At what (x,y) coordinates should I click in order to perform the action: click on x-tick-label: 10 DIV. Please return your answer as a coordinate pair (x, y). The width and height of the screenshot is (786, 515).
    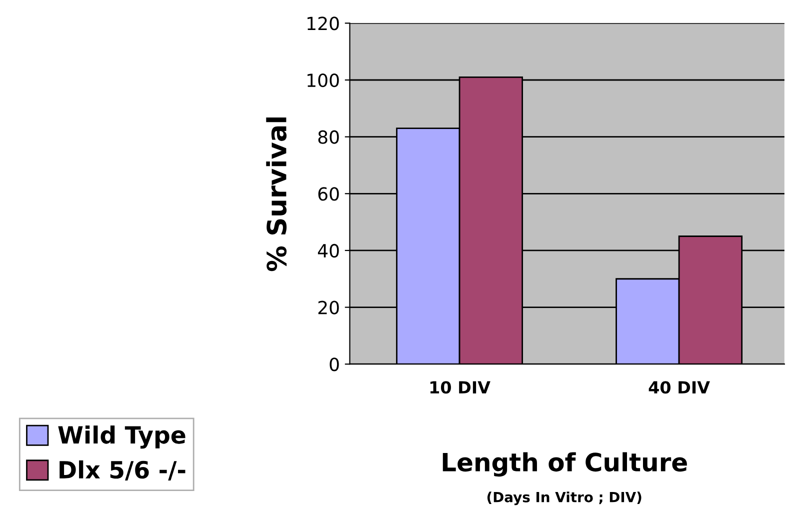
    Looking at the image, I should click on (460, 387).